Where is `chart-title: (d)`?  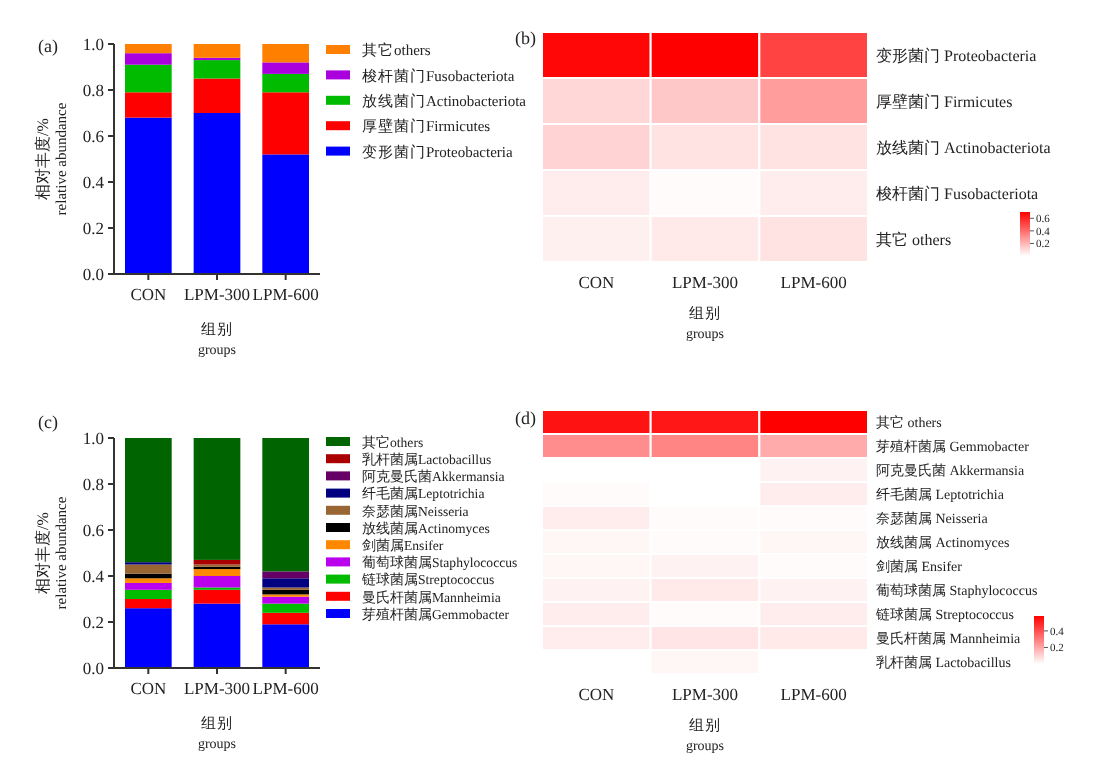
chart-title: (d) is located at coordinates (525, 418).